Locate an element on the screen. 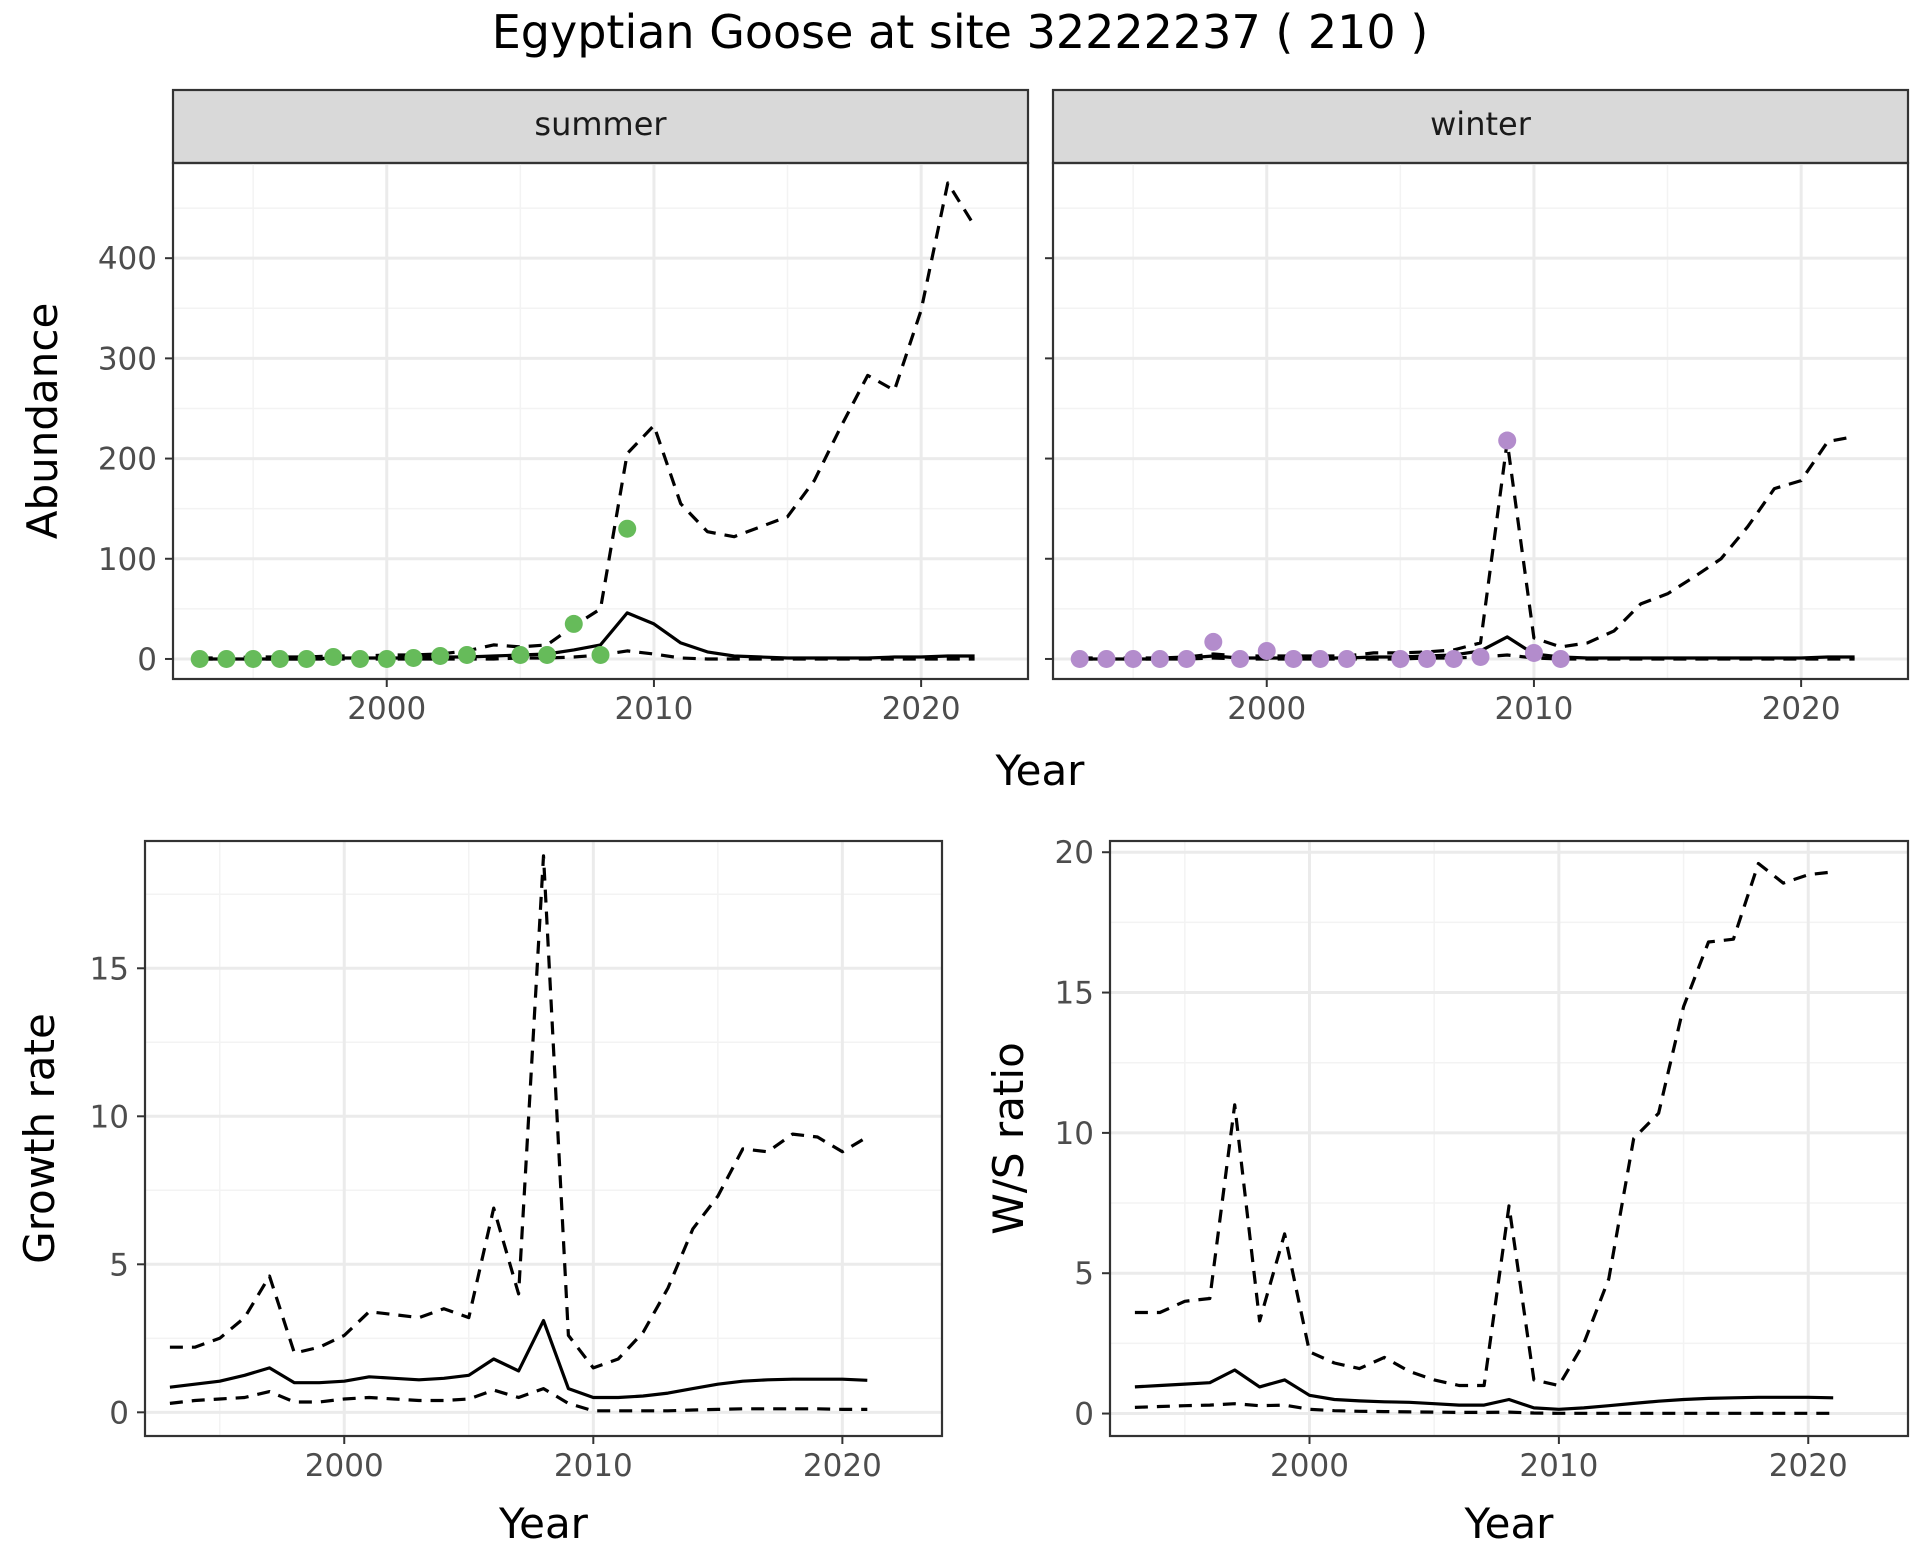  y-tick-label: 100 is located at coordinates (127, 560).